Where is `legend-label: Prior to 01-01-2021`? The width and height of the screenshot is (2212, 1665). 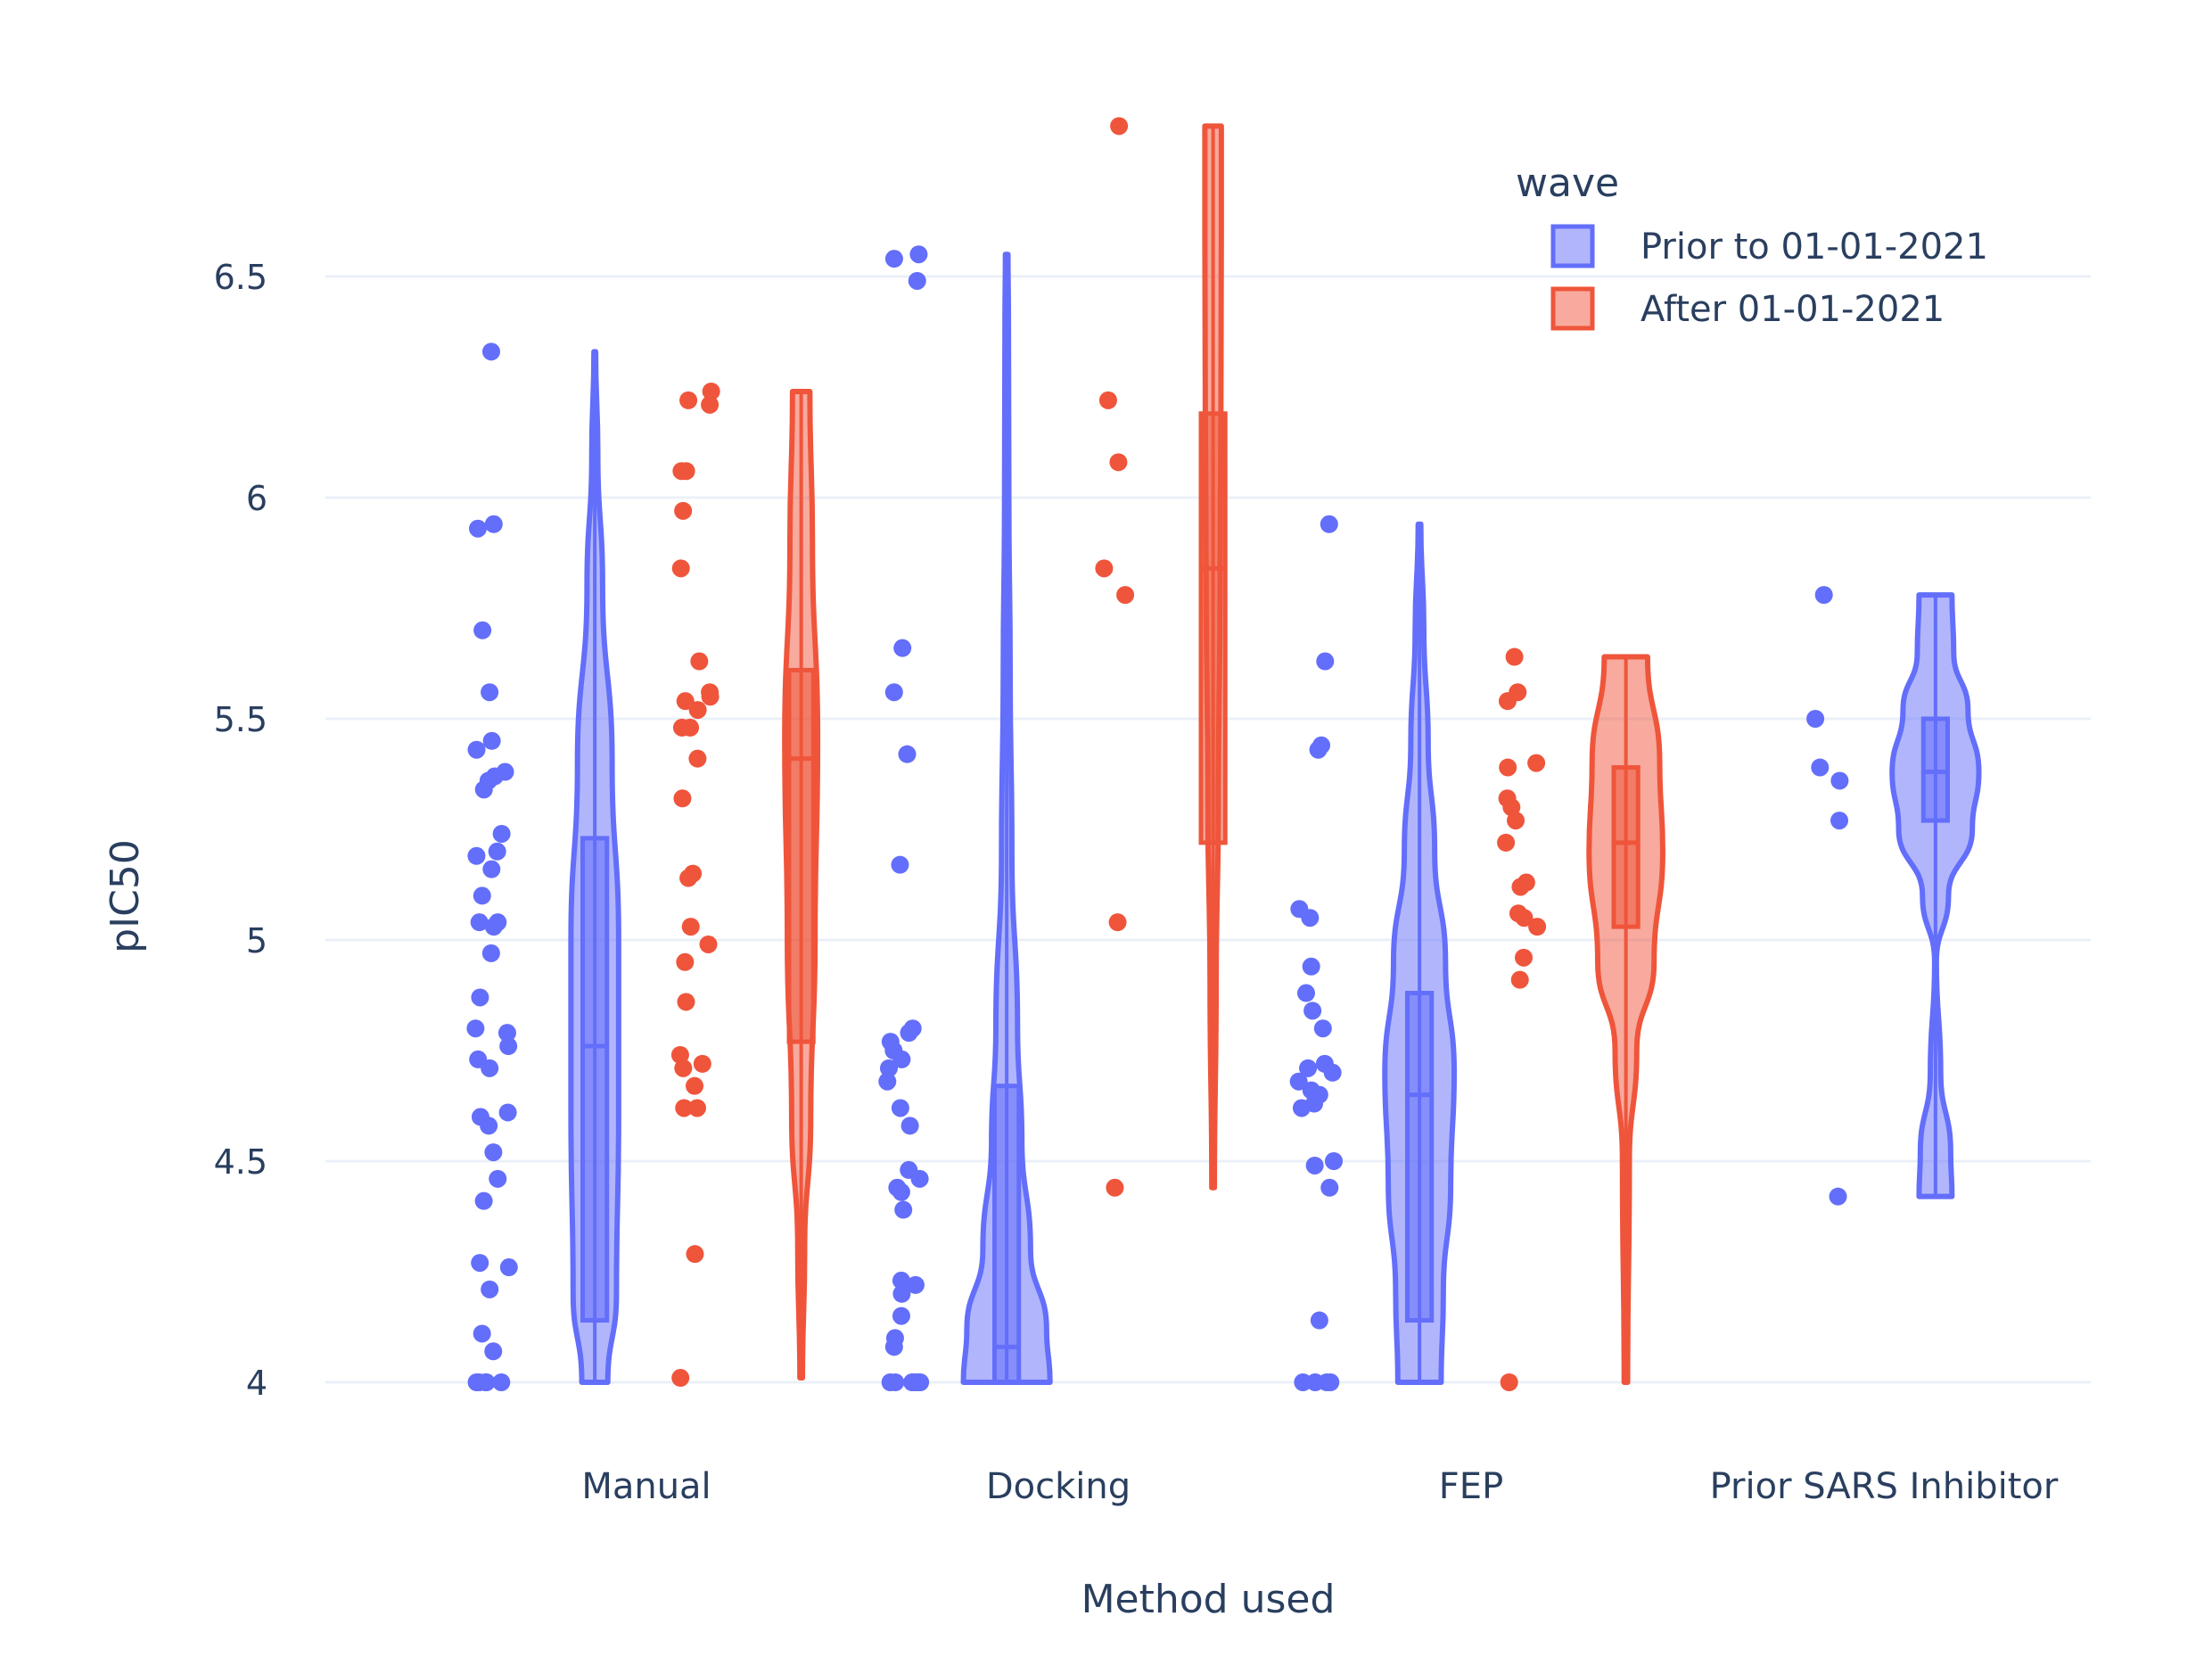
legend-label: Prior to 01-01-2021 is located at coordinates (1814, 247).